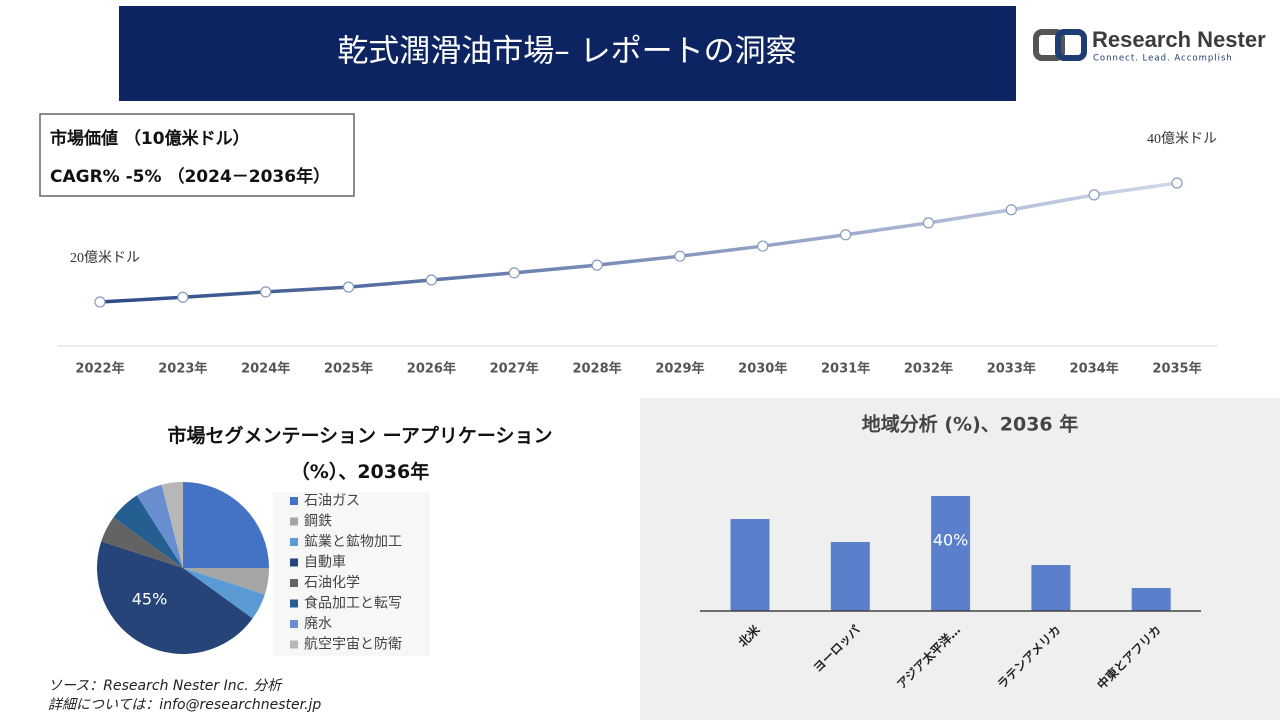 The height and width of the screenshot is (720, 1280). Describe the element at coordinates (1011, 369) in the screenshot. I see `x-tick-label: 2033年` at that location.